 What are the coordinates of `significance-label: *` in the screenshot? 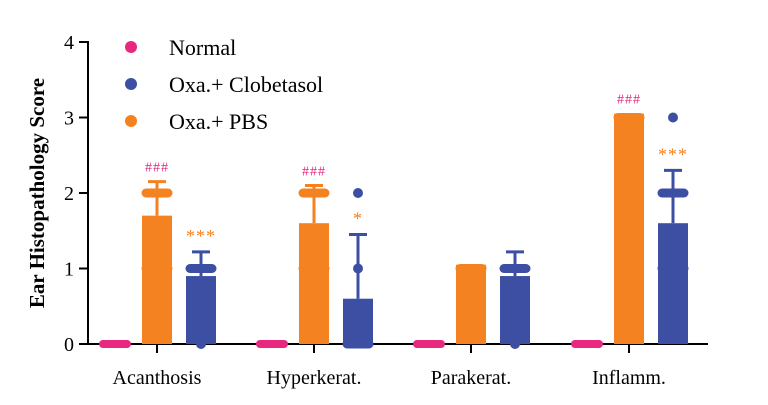 It's located at (358, 219).